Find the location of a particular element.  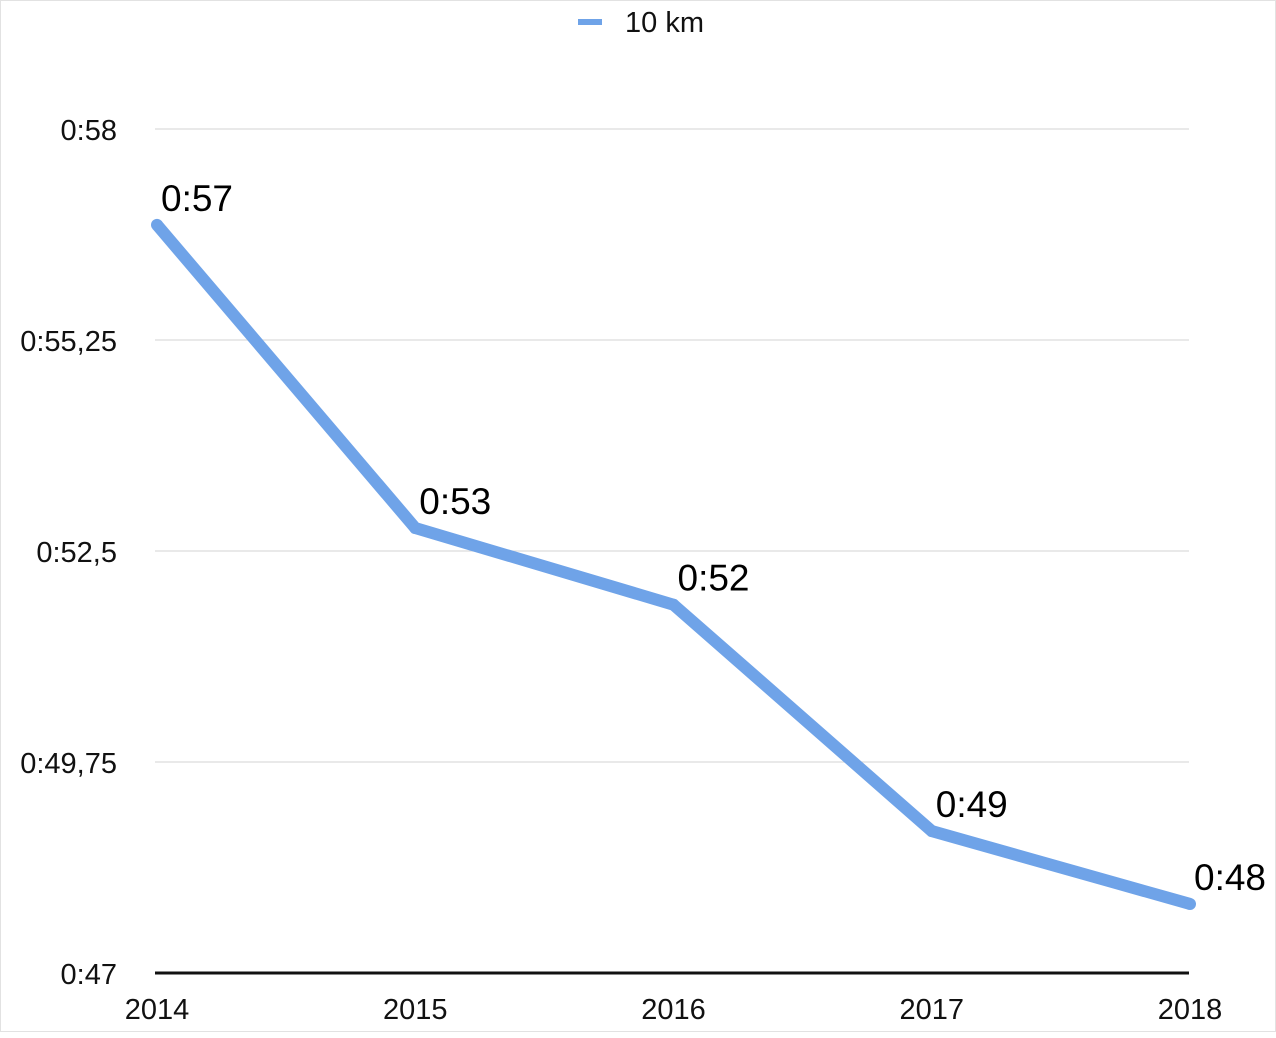

legend-label-10-km: 10 km is located at coordinates (664, 23).